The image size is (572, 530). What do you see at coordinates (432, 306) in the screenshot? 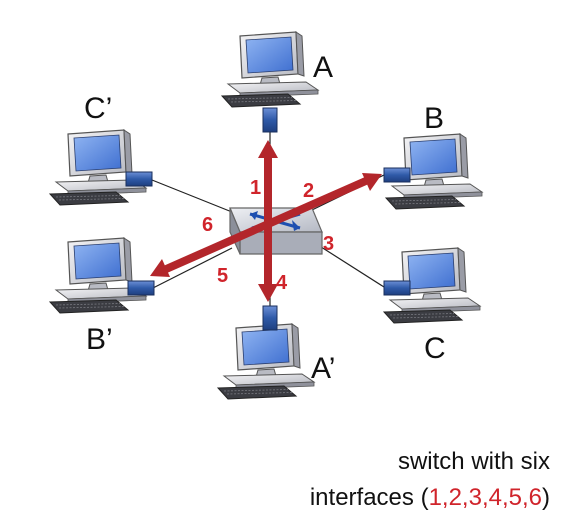
I see `host-c: C` at bounding box center [432, 306].